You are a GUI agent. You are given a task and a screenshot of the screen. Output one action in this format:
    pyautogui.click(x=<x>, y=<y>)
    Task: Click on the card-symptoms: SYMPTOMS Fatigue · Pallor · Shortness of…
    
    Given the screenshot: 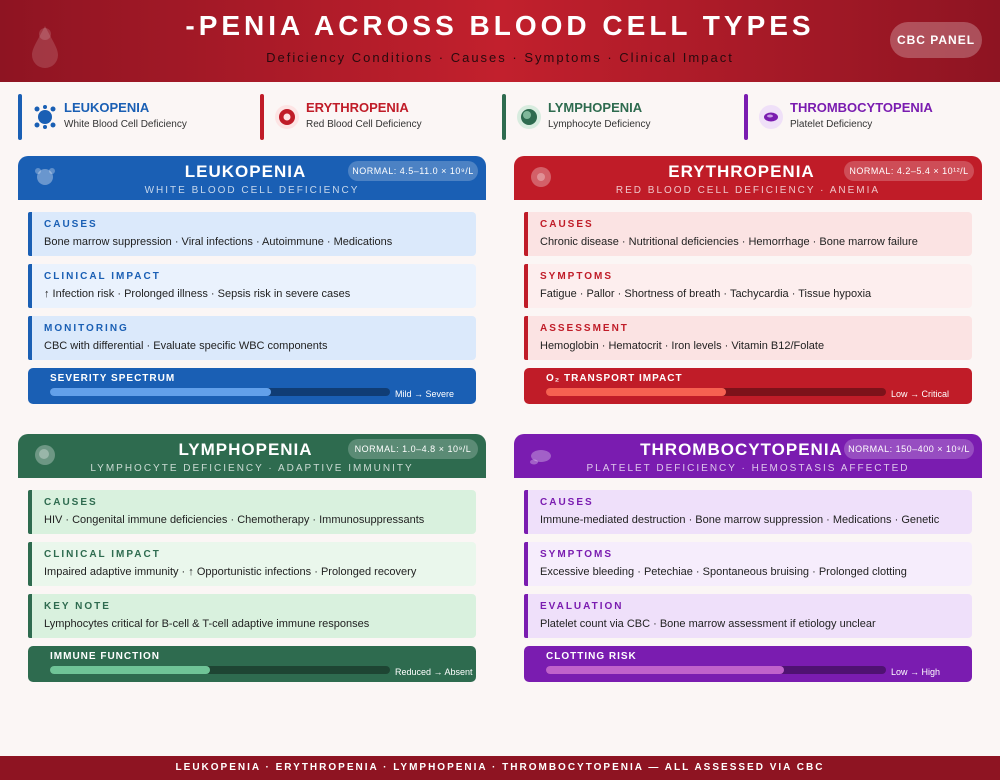 What is the action you would take?
    pyautogui.click(x=748, y=286)
    